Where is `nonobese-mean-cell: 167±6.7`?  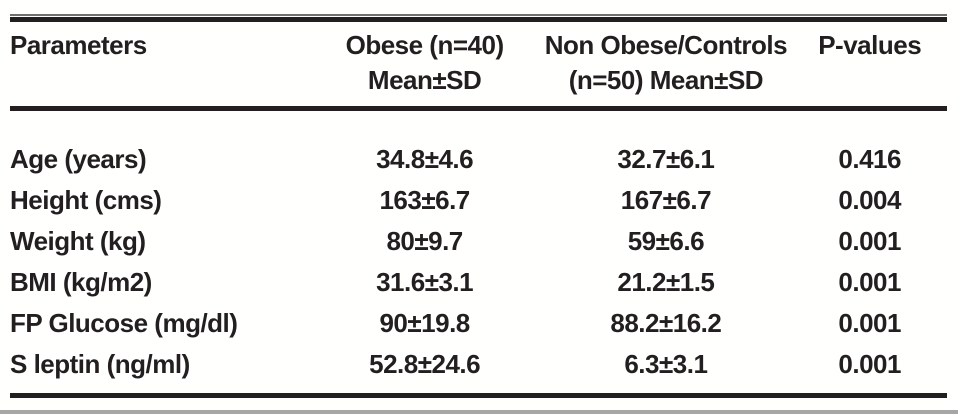
nonobese-mean-cell: 167±6.7 is located at coordinates (666, 200).